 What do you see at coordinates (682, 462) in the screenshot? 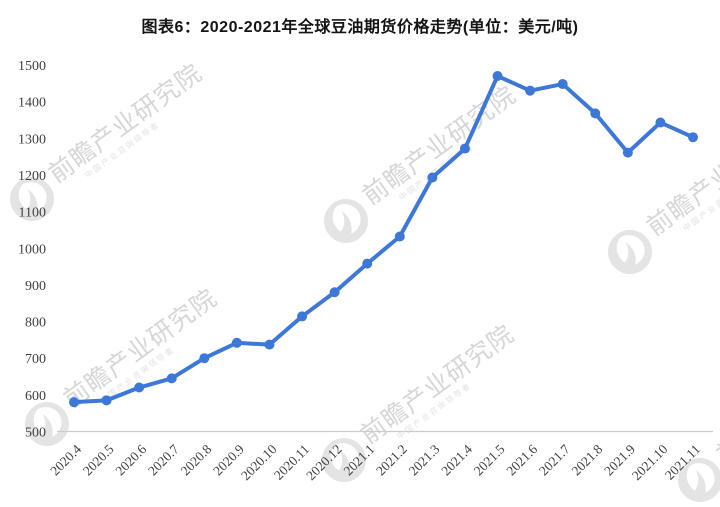
I see `x-tick-label: 2021.11` at bounding box center [682, 462].